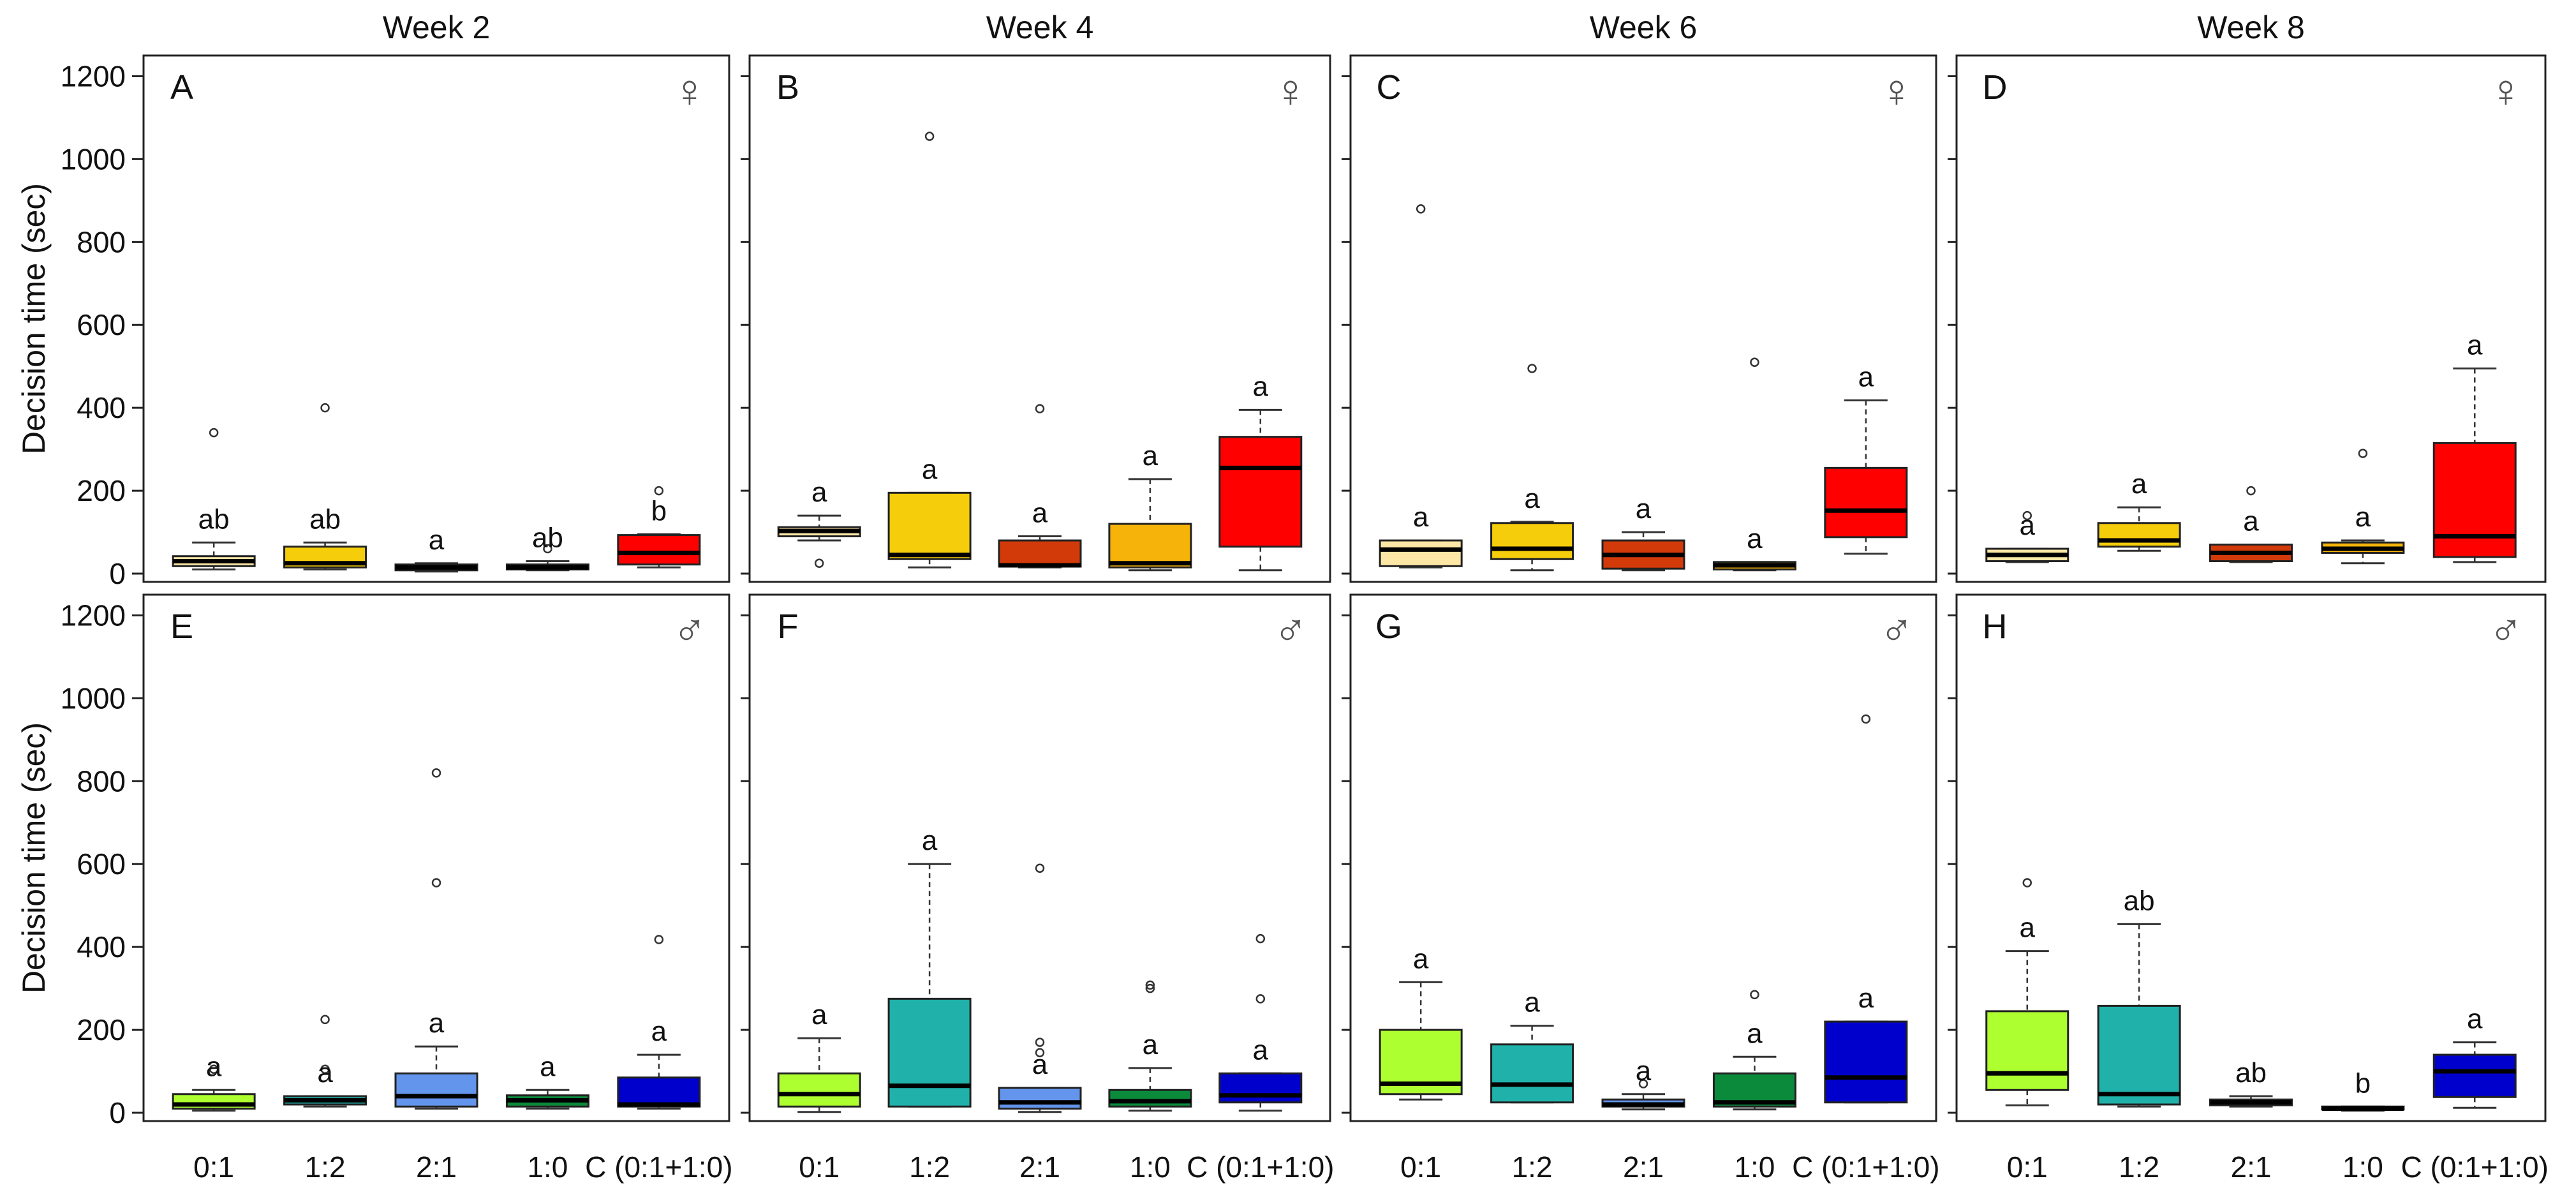 The image size is (2576, 1204). What do you see at coordinates (1639, 318) in the screenshot?
I see `panel-C: C ♀ a a a a a` at bounding box center [1639, 318].